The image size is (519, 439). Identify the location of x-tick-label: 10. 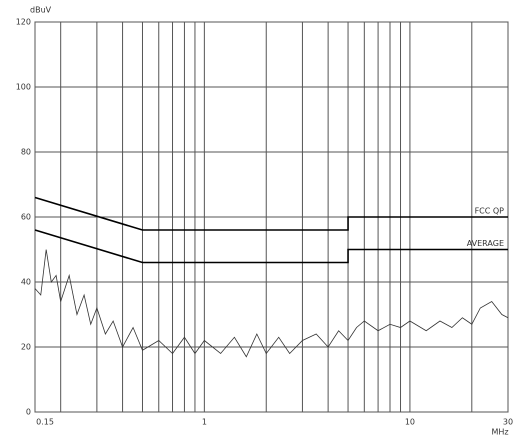
(410, 422).